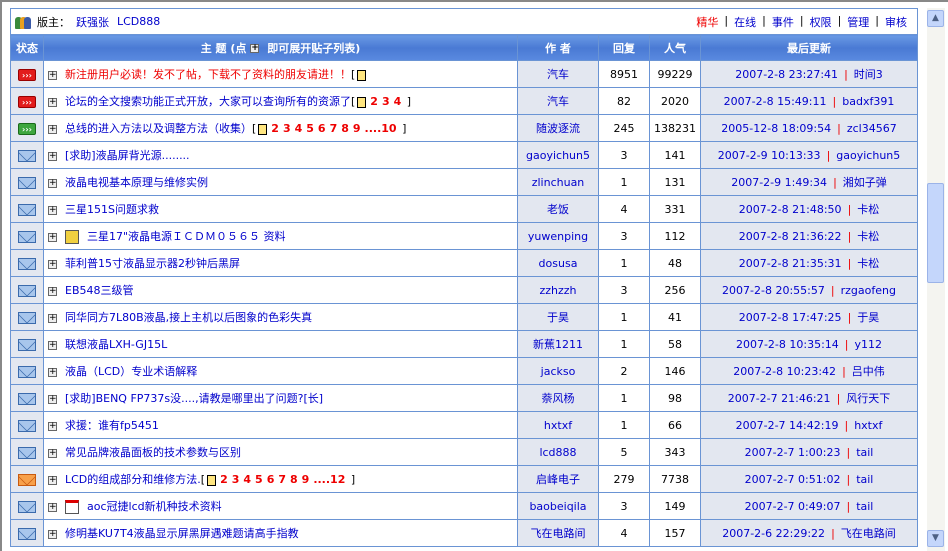 The image size is (948, 551). What do you see at coordinates (935, 538) in the screenshot?
I see `scroll-down-button: ▼` at bounding box center [935, 538].